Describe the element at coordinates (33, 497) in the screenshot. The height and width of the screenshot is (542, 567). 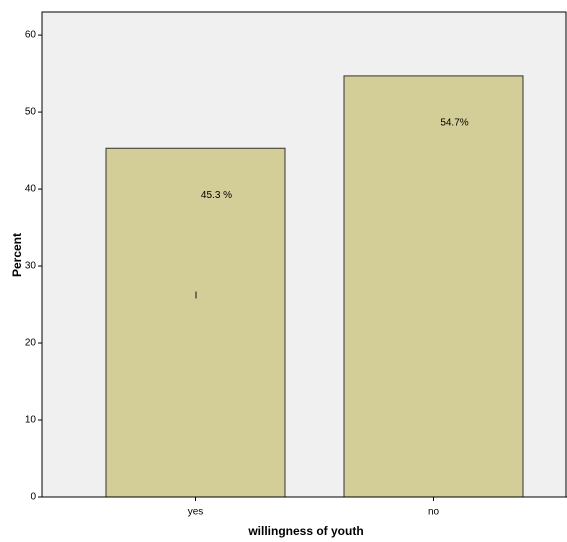
I see `y-tick-label: 0` at that location.